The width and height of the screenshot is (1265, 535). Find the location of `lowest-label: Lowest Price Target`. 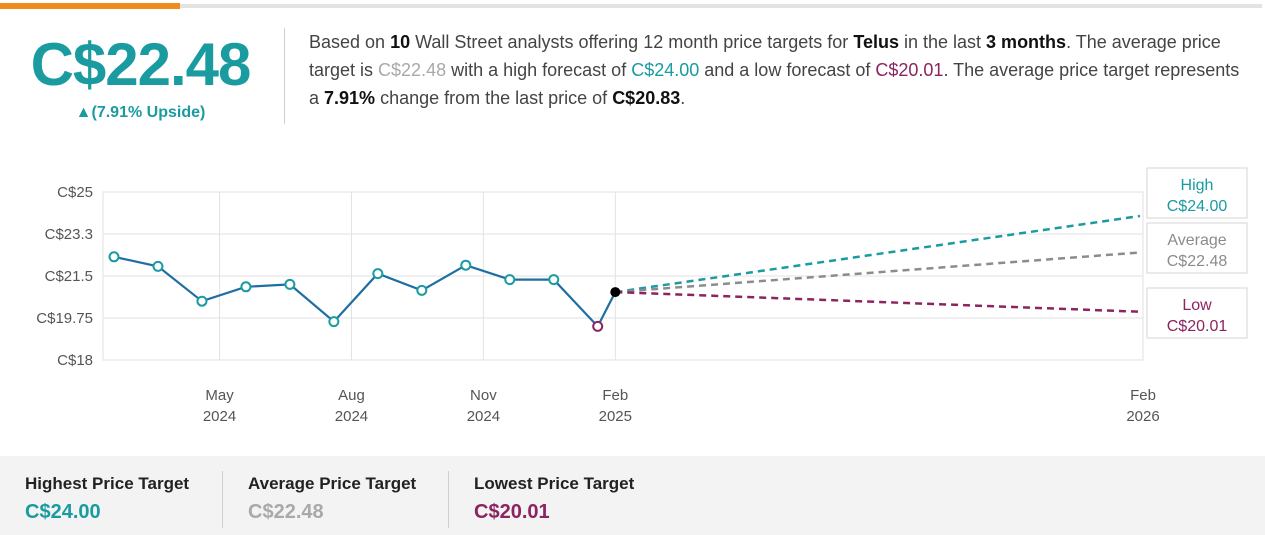

lowest-label: Lowest Price Target is located at coordinates (554, 483).